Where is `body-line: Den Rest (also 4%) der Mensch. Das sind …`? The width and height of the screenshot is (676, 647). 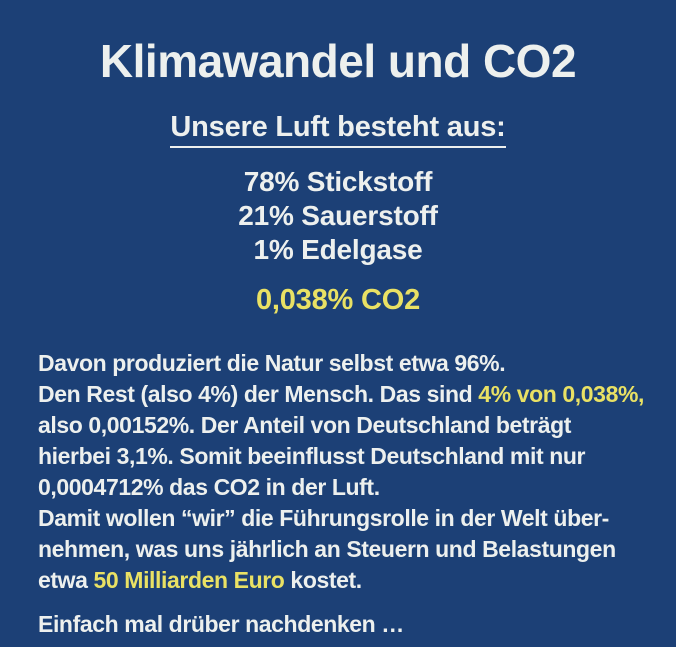
body-line: Den Rest (also 4%) der Mensch. Das sind … is located at coordinates (347, 394).